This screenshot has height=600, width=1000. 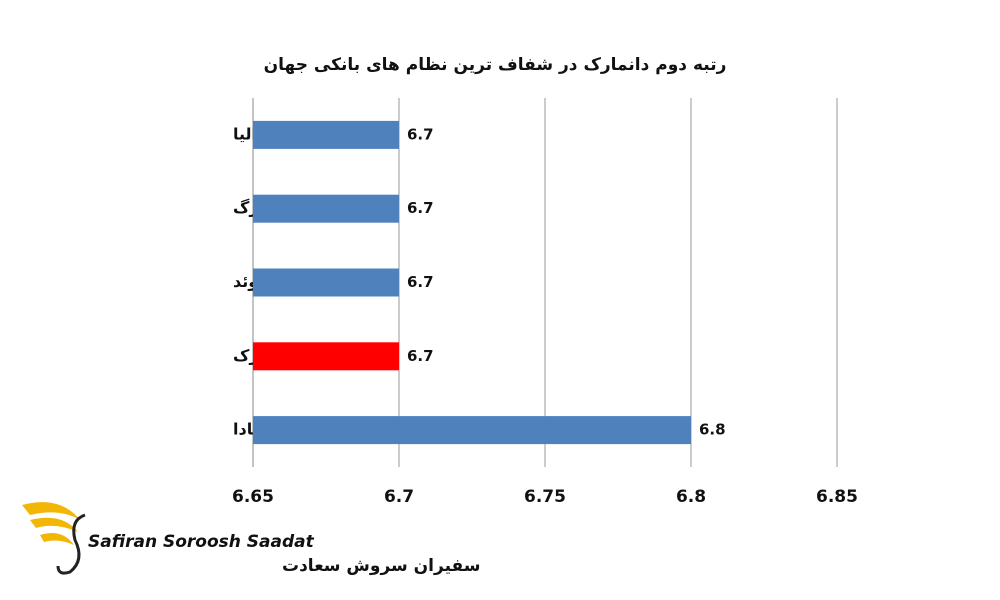 What do you see at coordinates (51, 523) in the screenshot?
I see `logo-wings` at bounding box center [51, 523].